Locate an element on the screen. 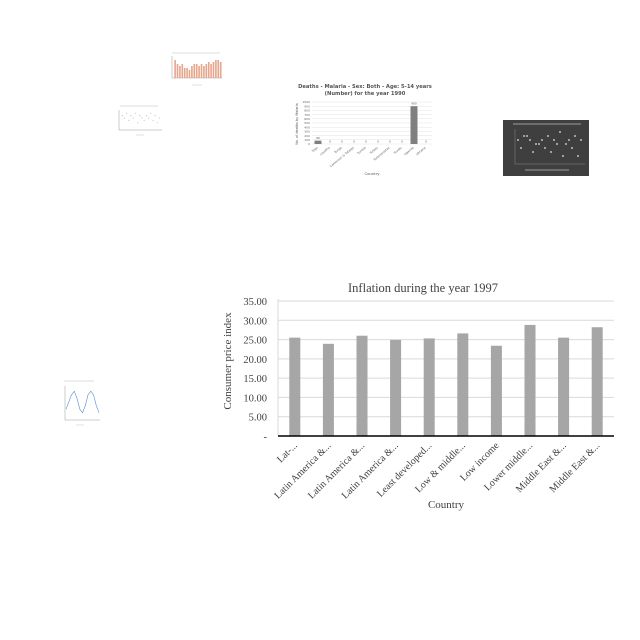 The image size is (640, 640). thumb-light-scatter is located at coordinates (138, 121).